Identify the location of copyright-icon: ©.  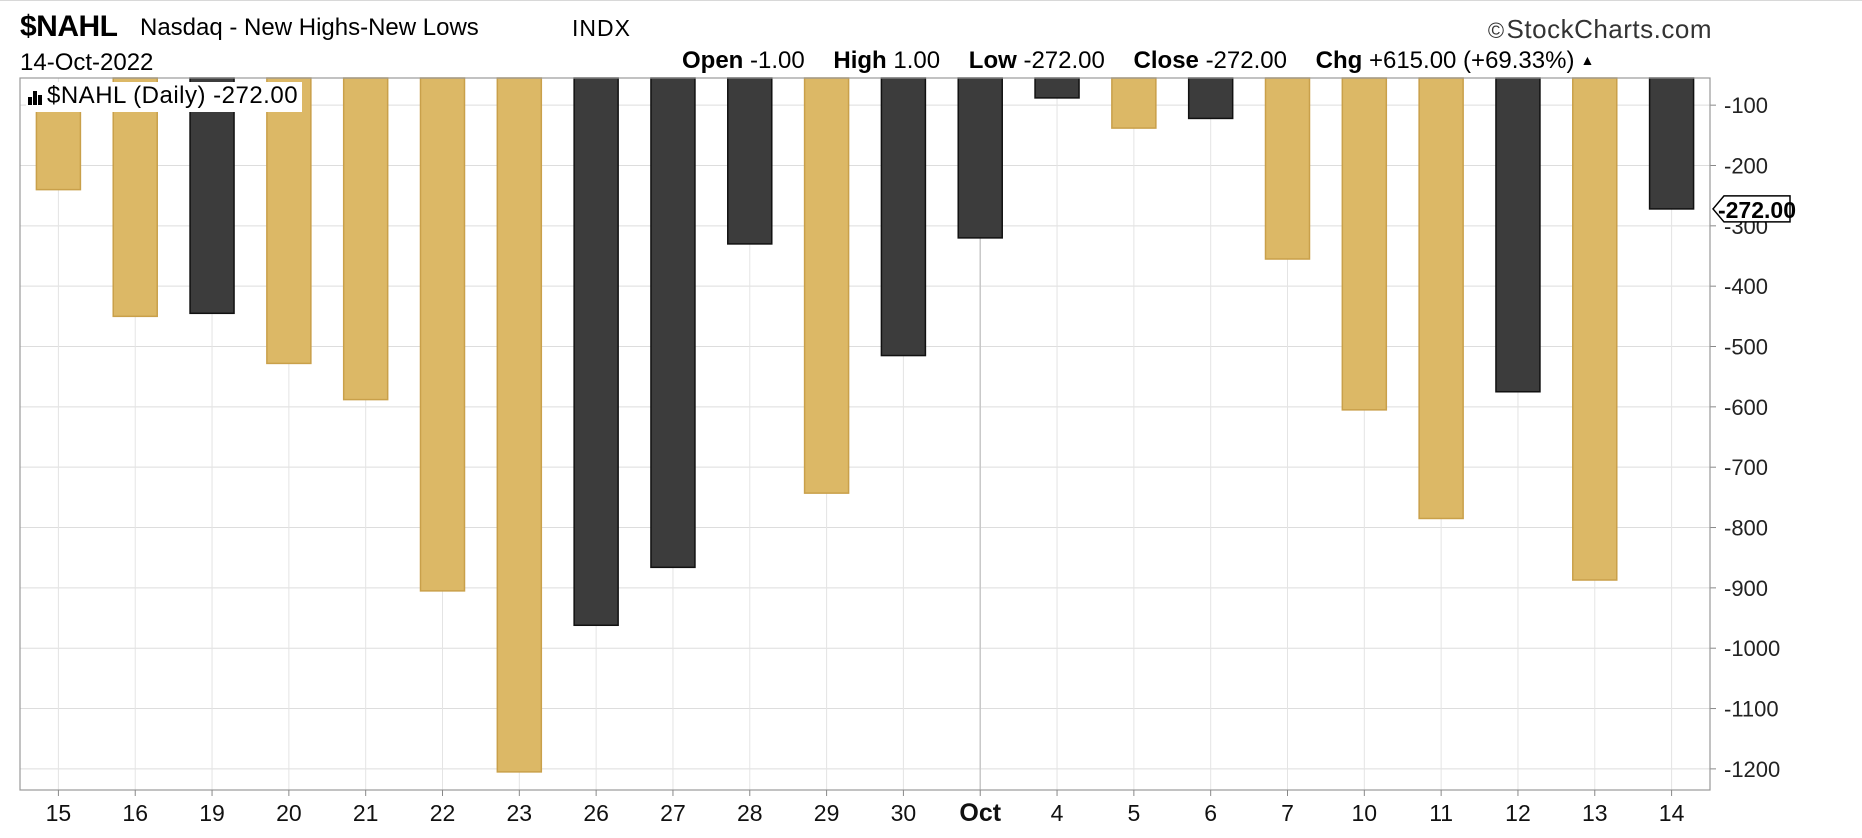
(1496, 30).